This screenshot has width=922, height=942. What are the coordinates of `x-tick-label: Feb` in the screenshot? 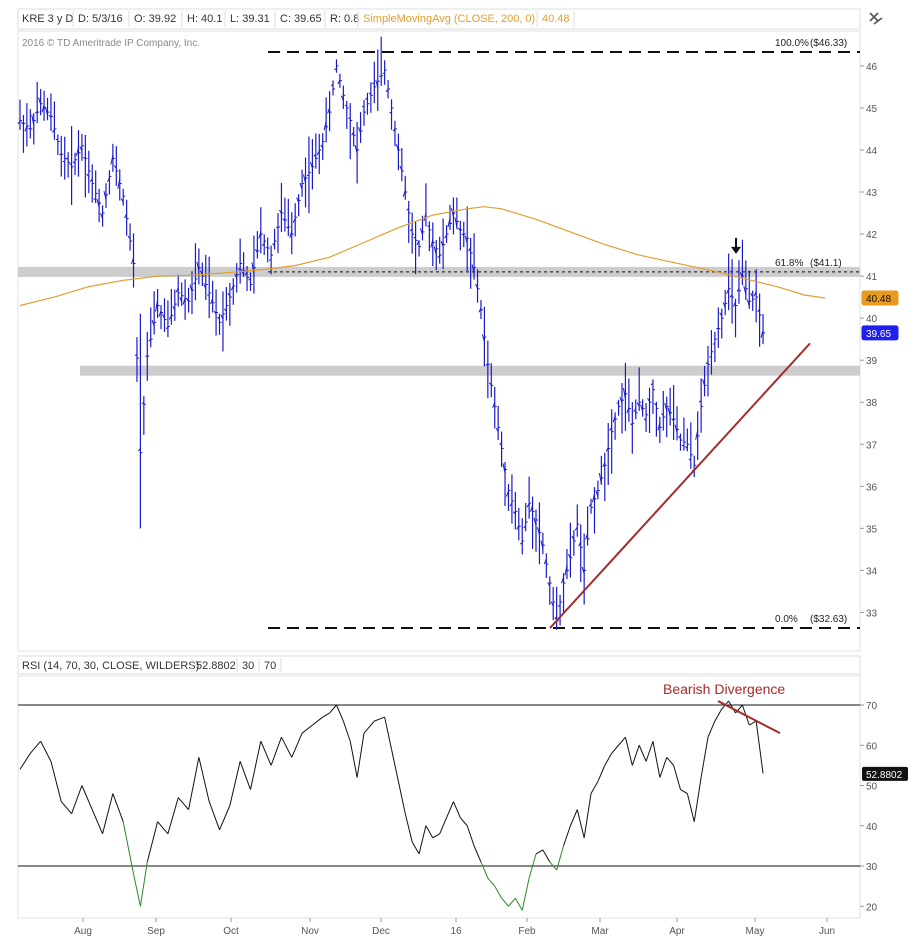 It's located at (527, 931).